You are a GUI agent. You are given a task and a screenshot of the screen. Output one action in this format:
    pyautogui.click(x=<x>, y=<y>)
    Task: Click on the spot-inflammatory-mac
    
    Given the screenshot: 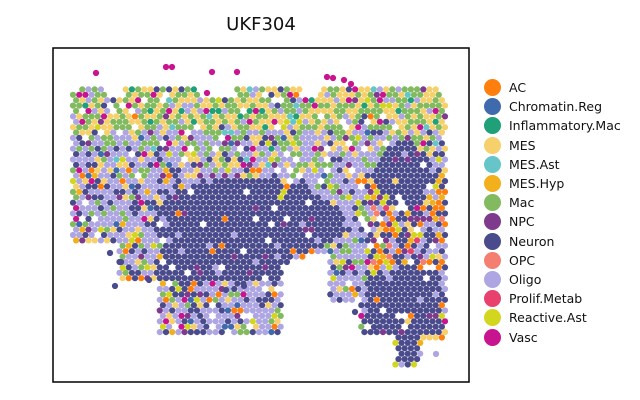 What is the action you would take?
    pyautogui.click(x=249, y=111)
    